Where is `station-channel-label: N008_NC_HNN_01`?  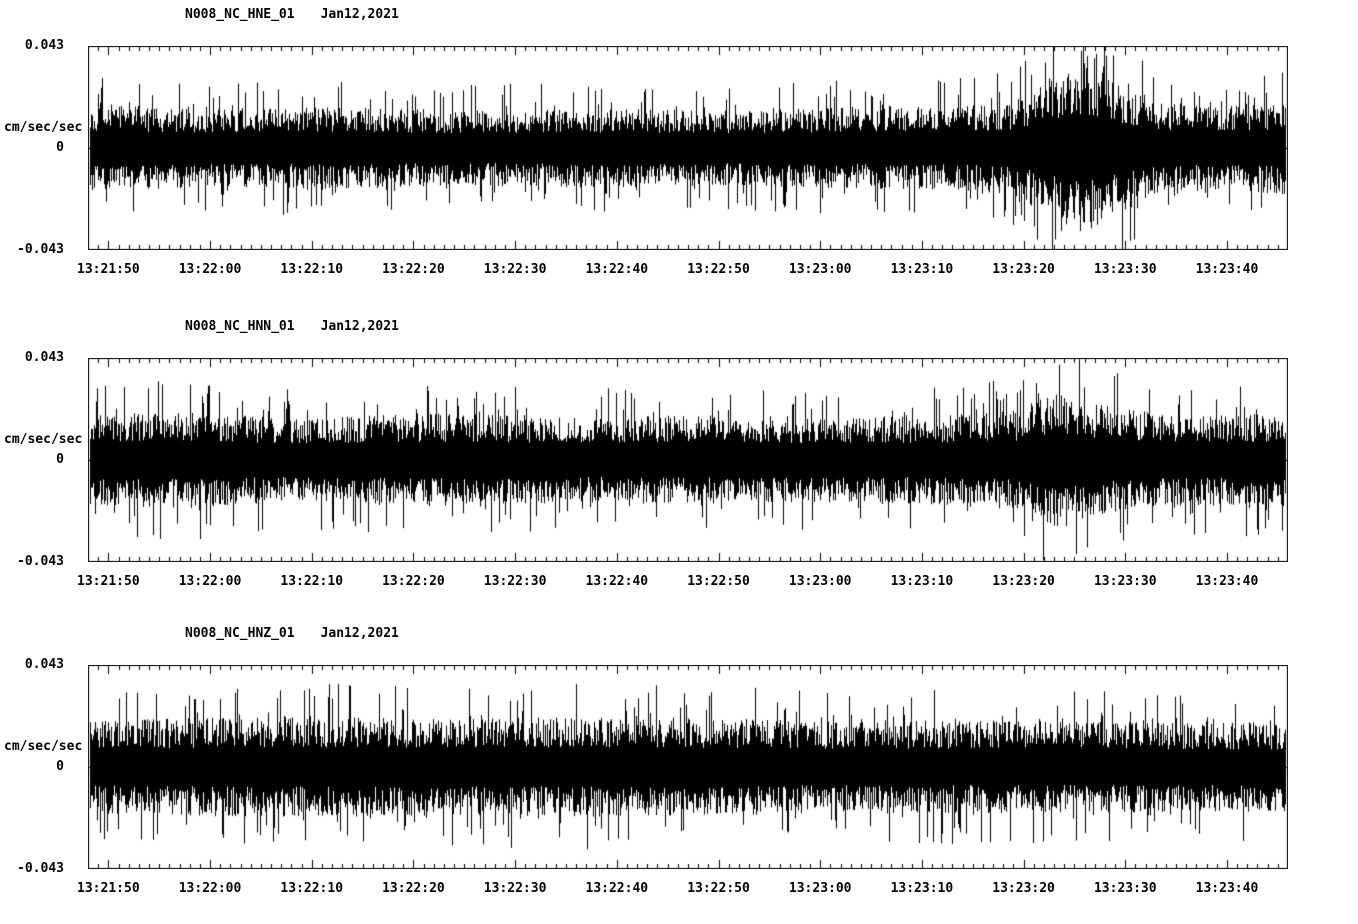 station-channel-label: N008_NC_HNN_01 is located at coordinates (240, 326).